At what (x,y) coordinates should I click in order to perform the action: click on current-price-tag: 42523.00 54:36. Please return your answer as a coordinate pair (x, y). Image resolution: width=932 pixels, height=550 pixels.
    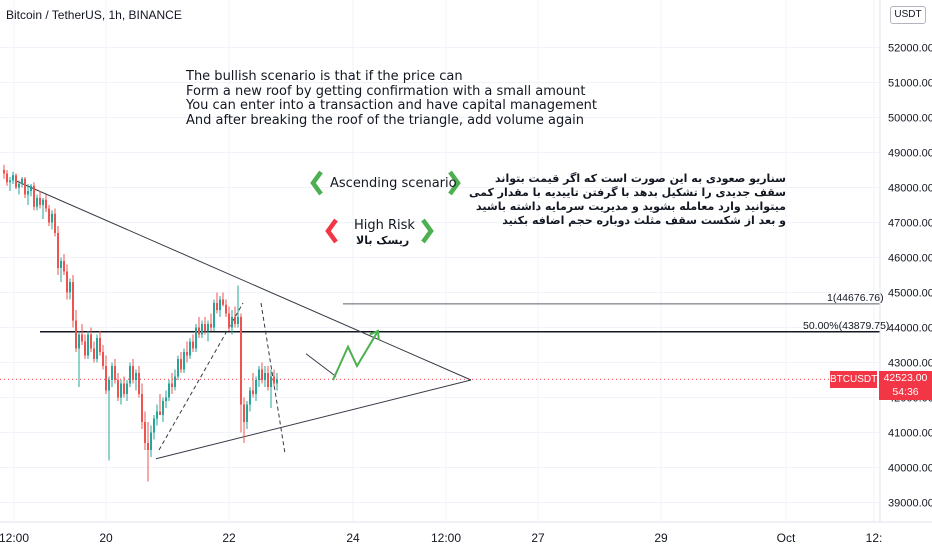
    Looking at the image, I should click on (905, 385).